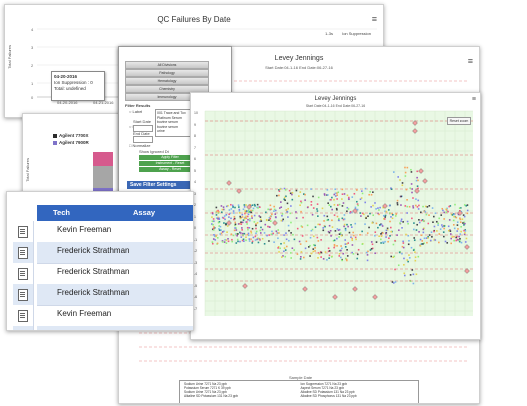 This screenshot has width=527, height=406. Describe the element at coordinates (167, 81) in the screenshot. I see `division-button: Hematology` at that location.